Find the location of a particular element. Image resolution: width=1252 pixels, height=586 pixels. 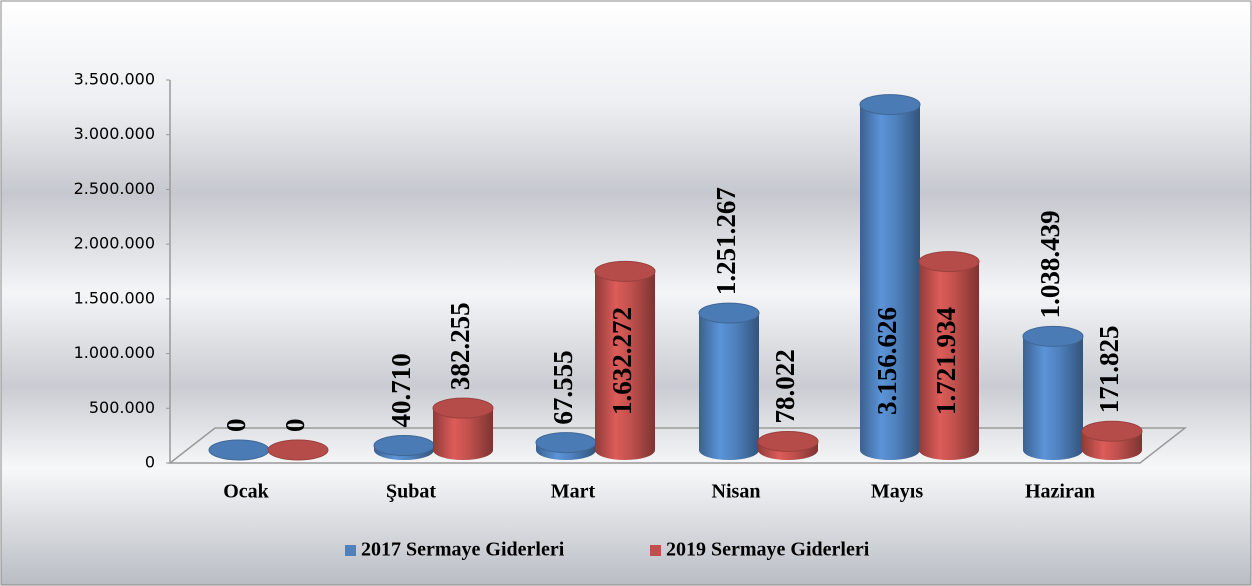

legend-label: 2017 Sermaye Giderleri is located at coordinates (463, 550).